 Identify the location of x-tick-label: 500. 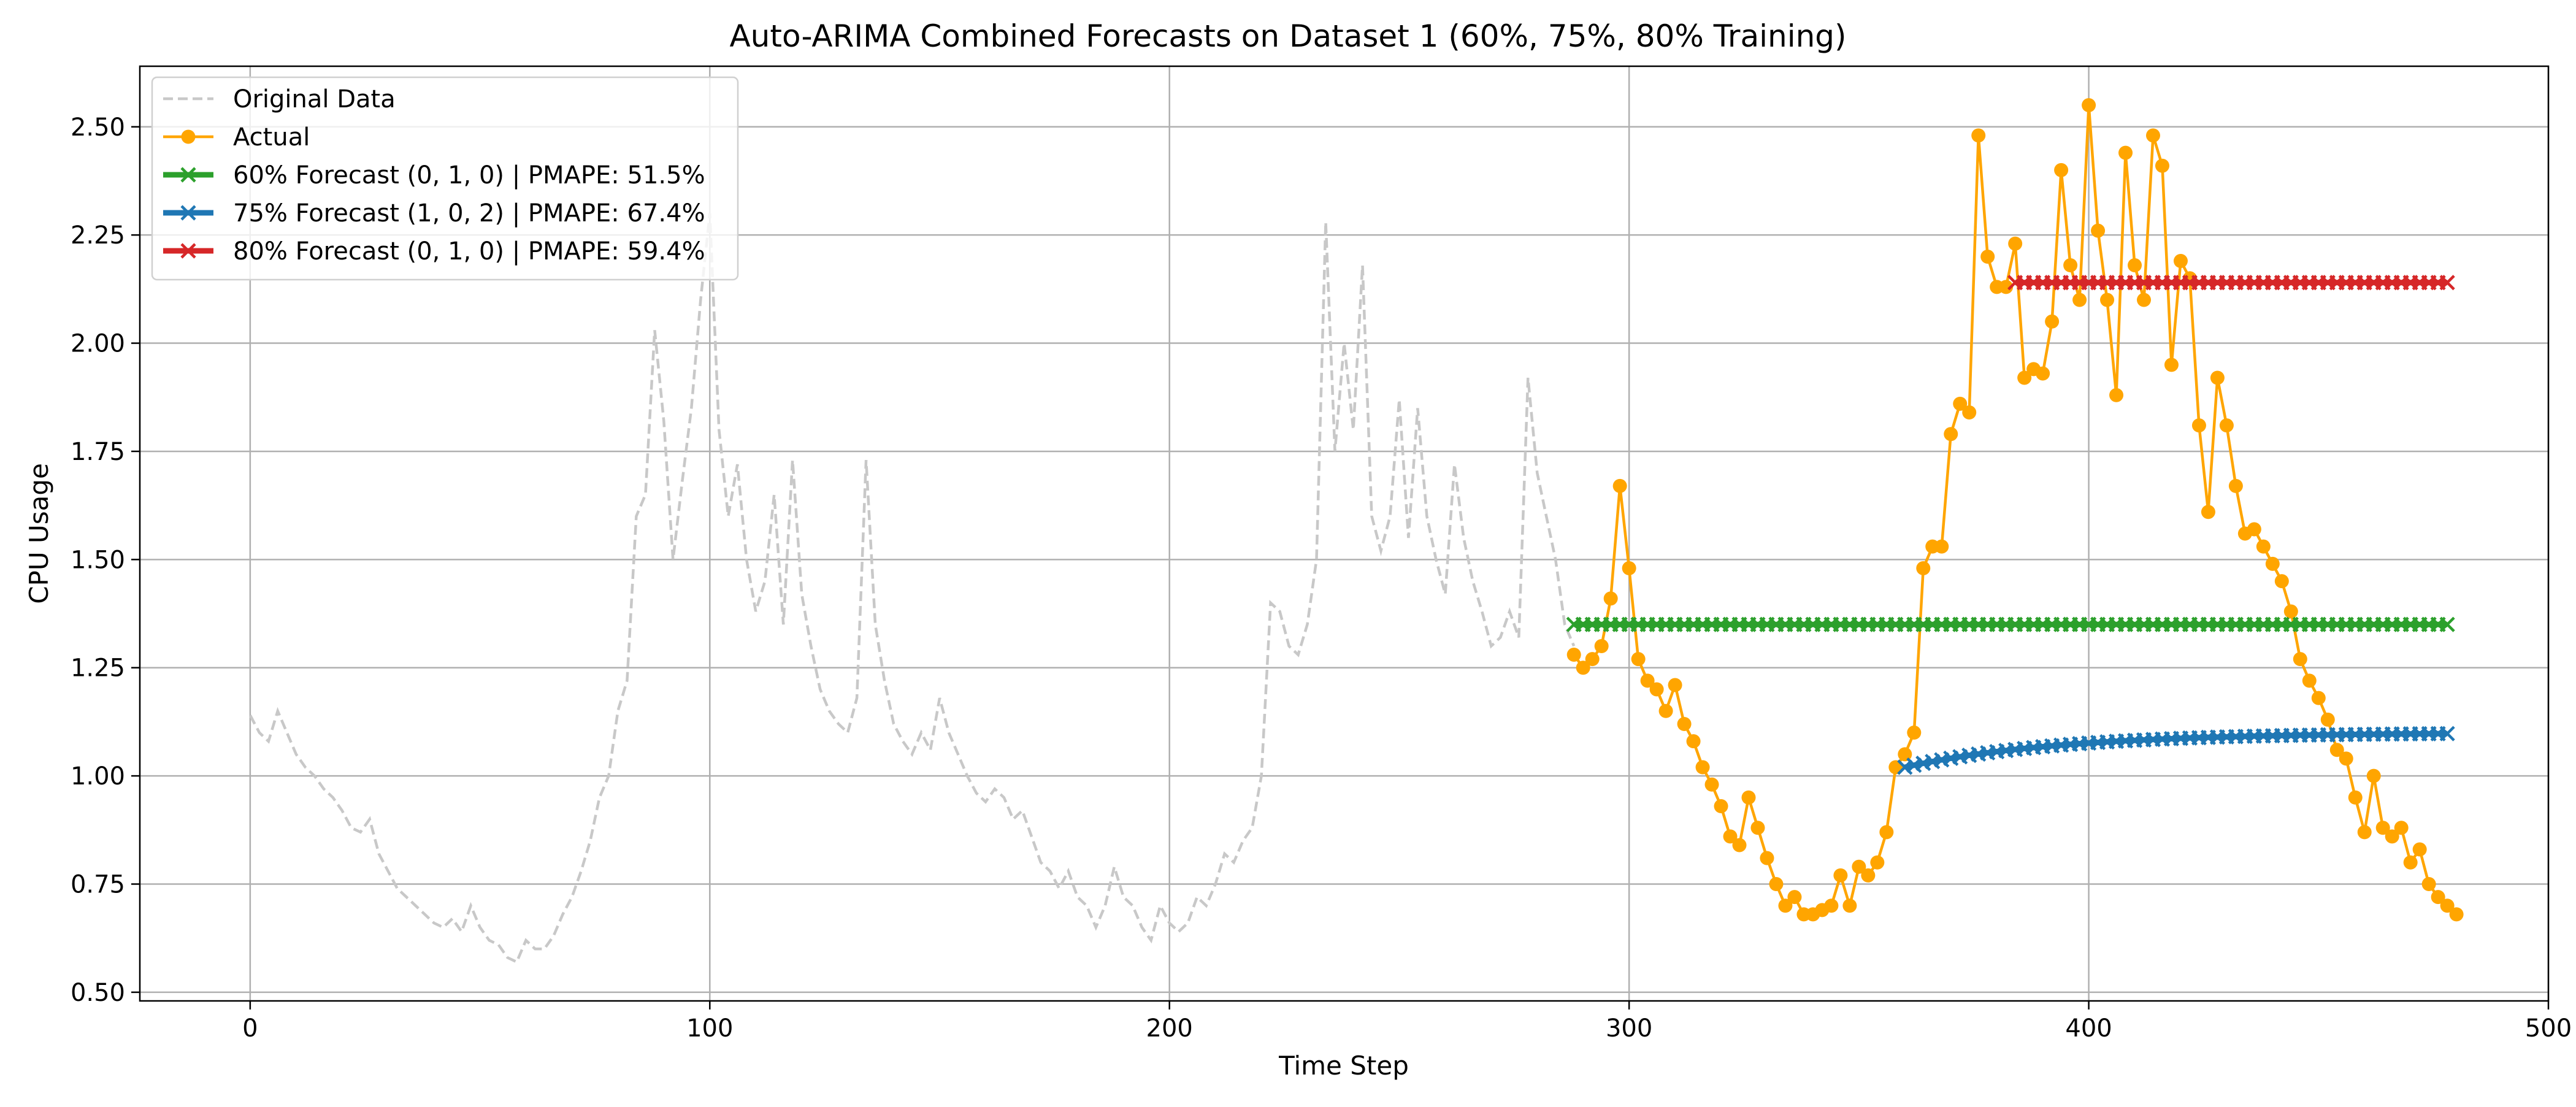
(2548, 1028).